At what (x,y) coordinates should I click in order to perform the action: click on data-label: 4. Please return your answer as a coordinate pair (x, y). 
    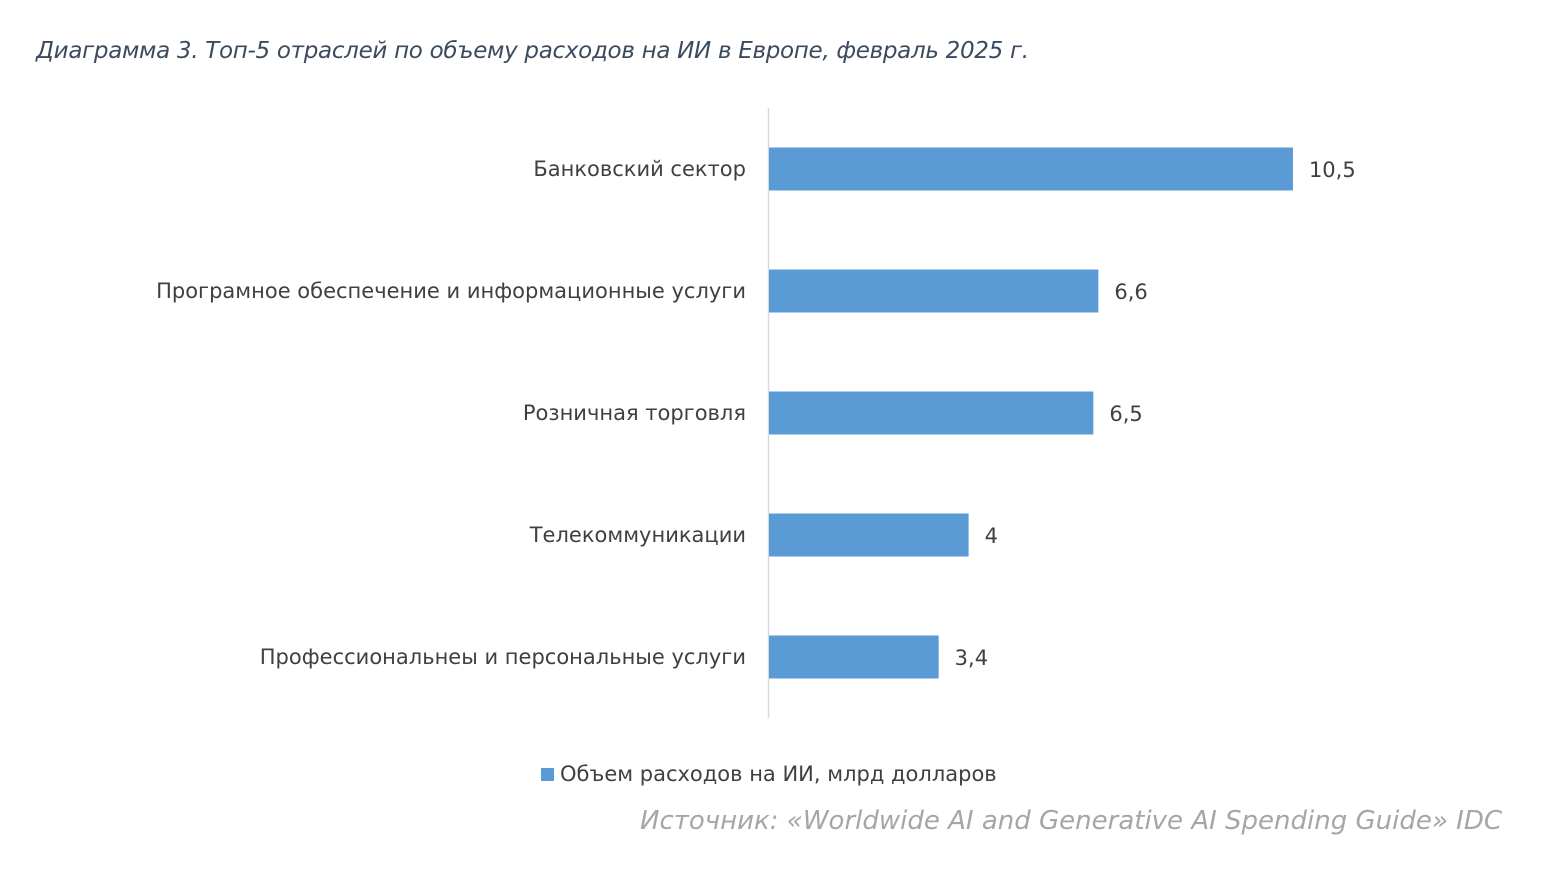
    Looking at the image, I should click on (991, 536).